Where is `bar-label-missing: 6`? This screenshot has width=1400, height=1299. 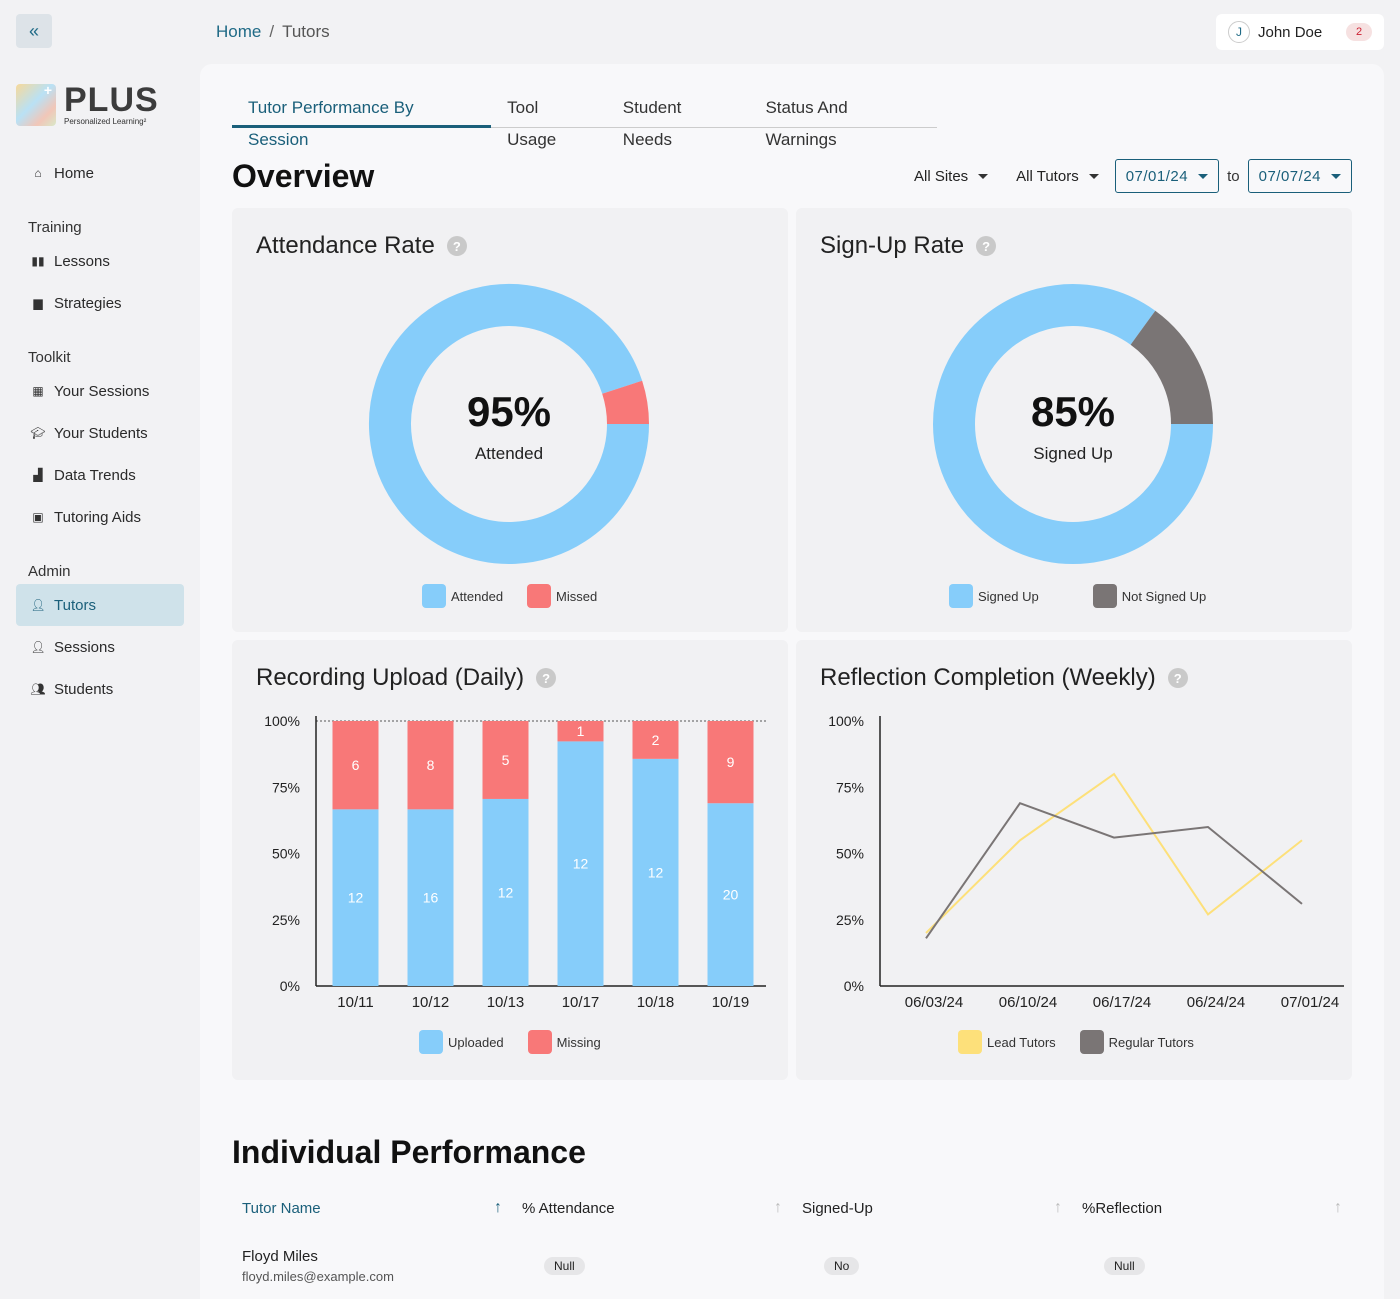
bar-label-missing: 6 is located at coordinates (356, 765).